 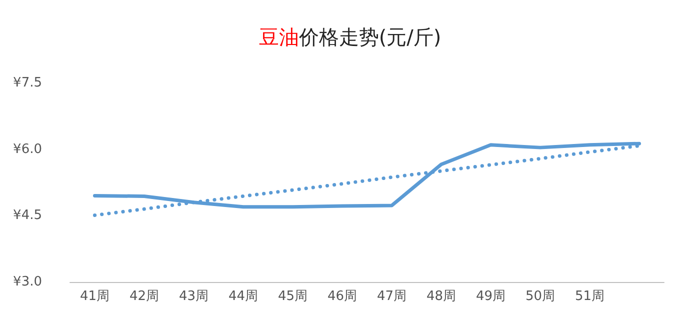 I want to click on x-tick-label: 48周, so click(x=441, y=296).